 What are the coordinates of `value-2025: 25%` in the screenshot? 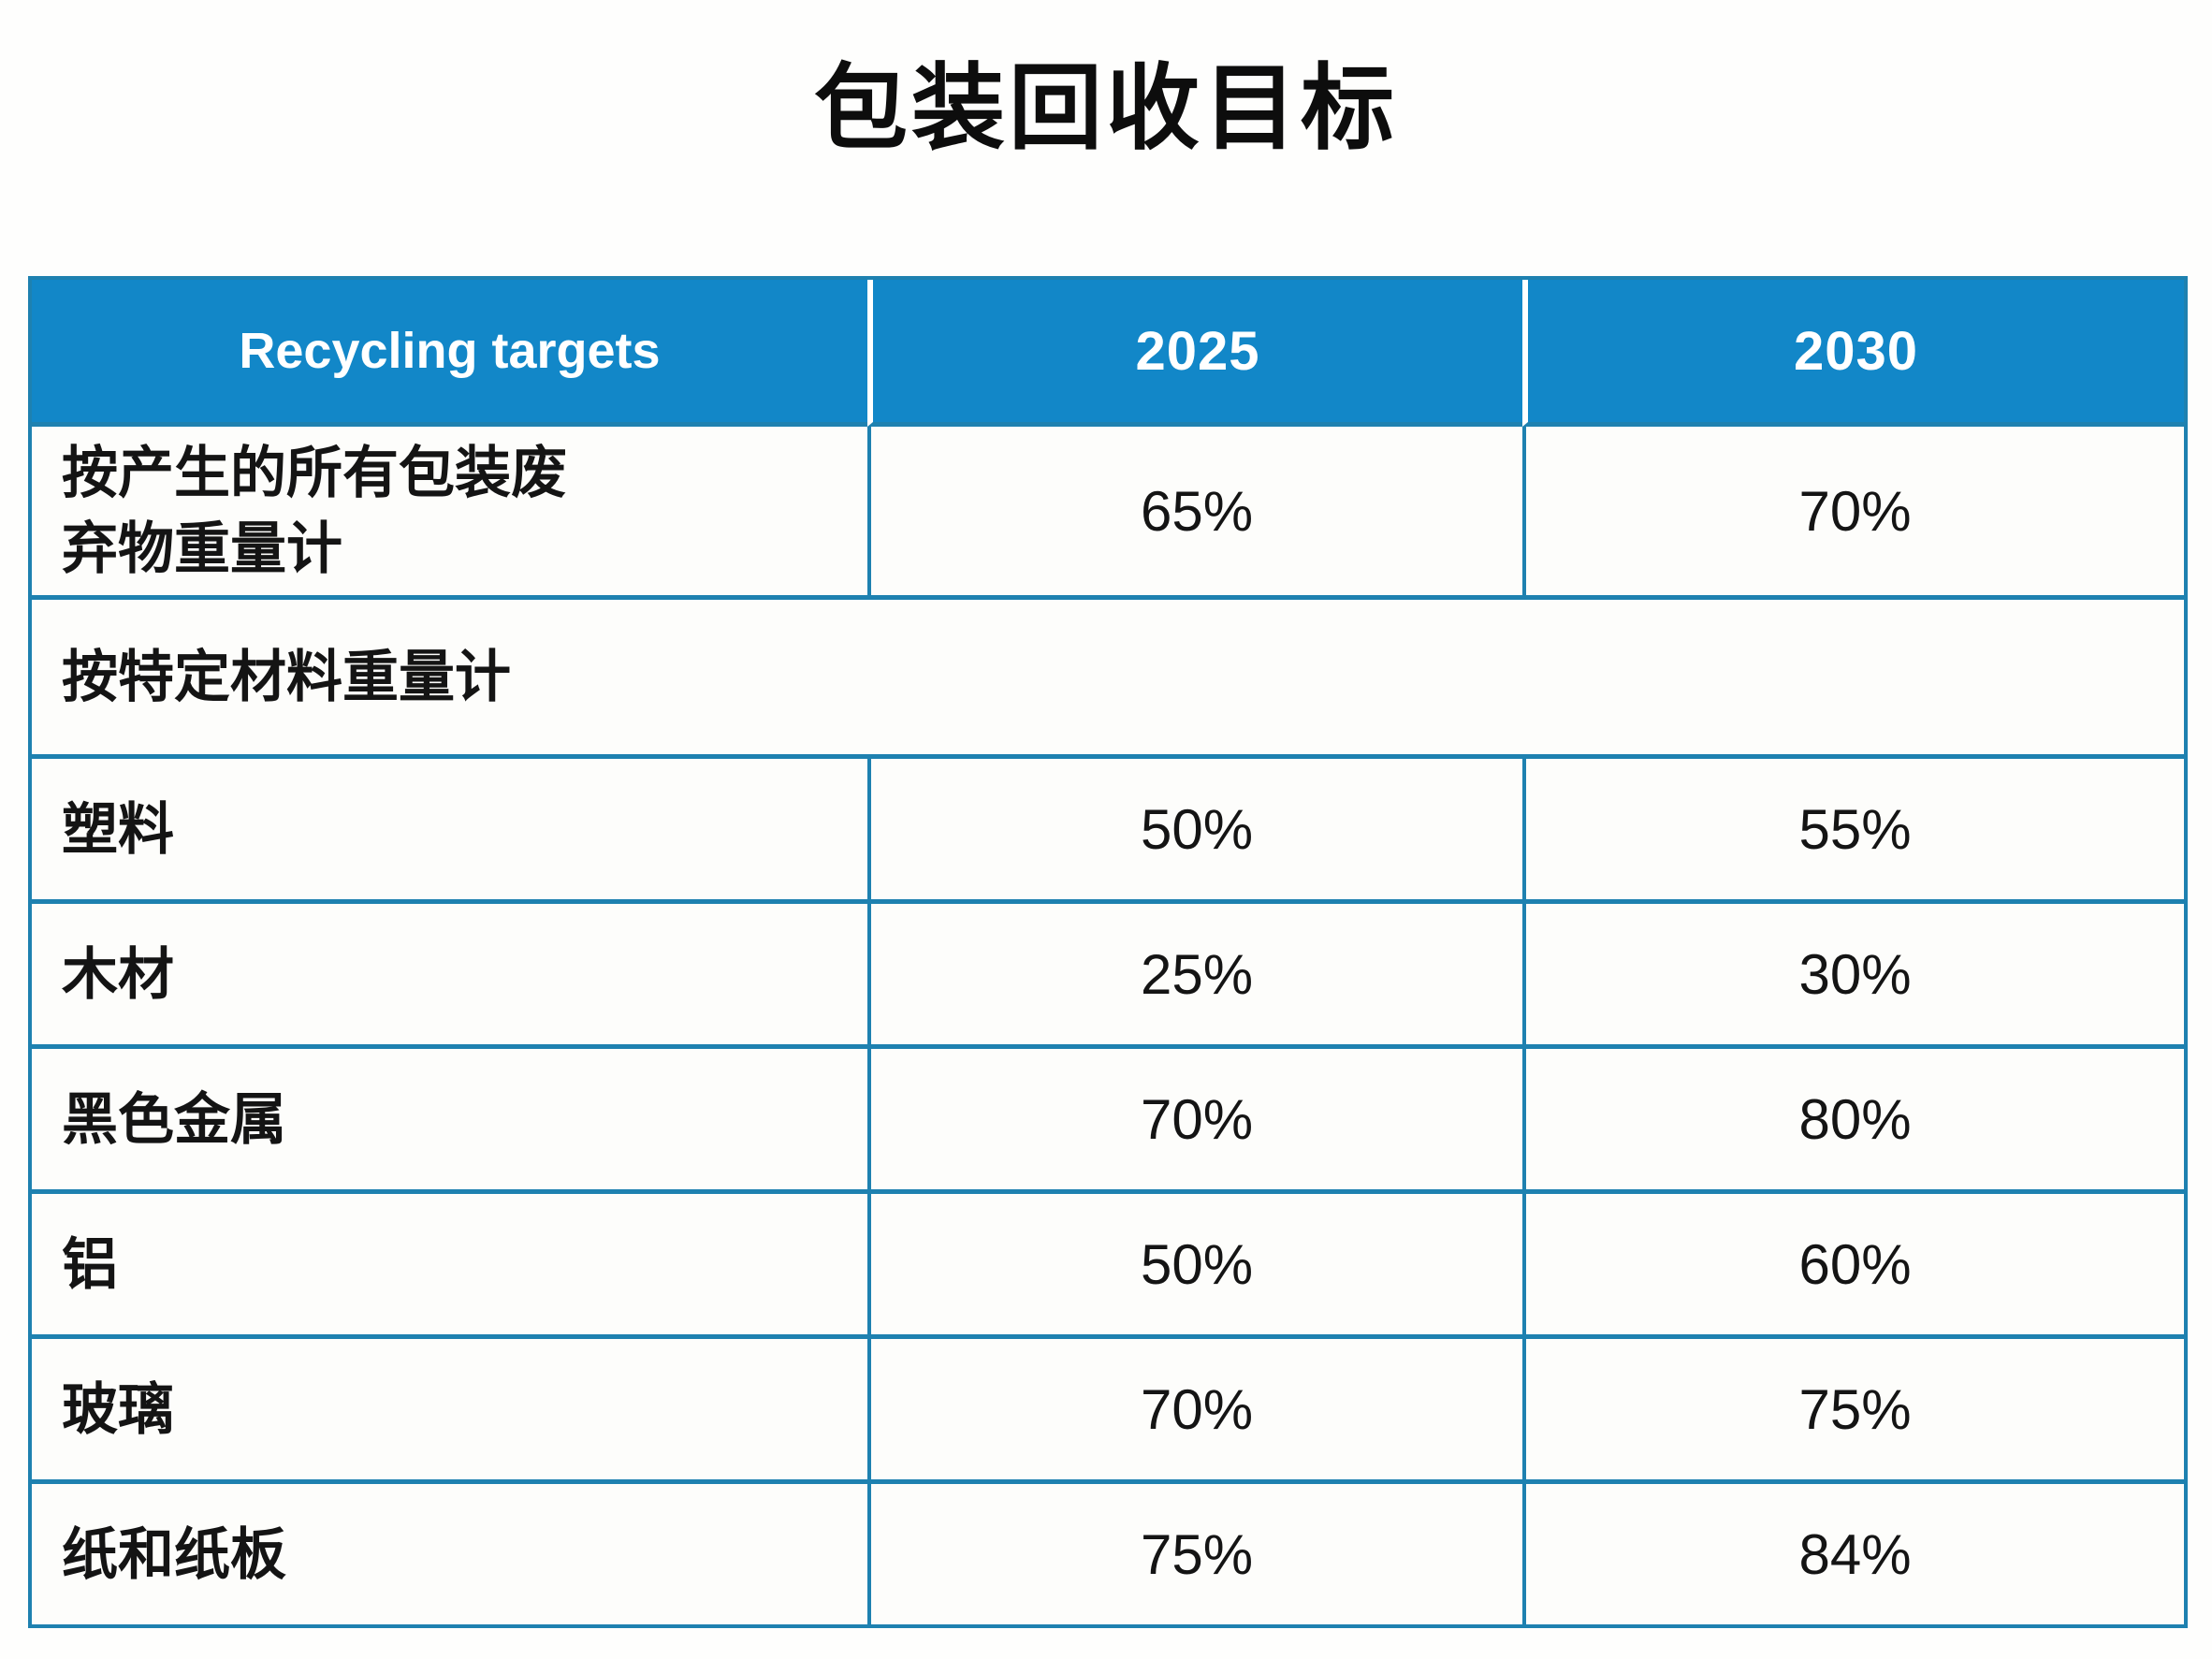 It's located at (1194, 976).